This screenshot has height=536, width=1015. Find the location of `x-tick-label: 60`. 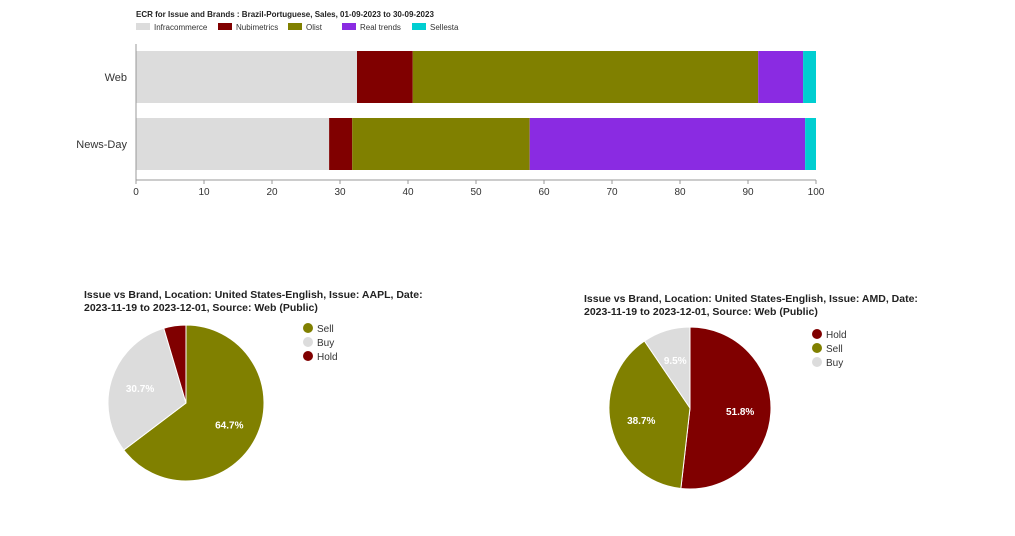

x-tick-label: 60 is located at coordinates (544, 192).